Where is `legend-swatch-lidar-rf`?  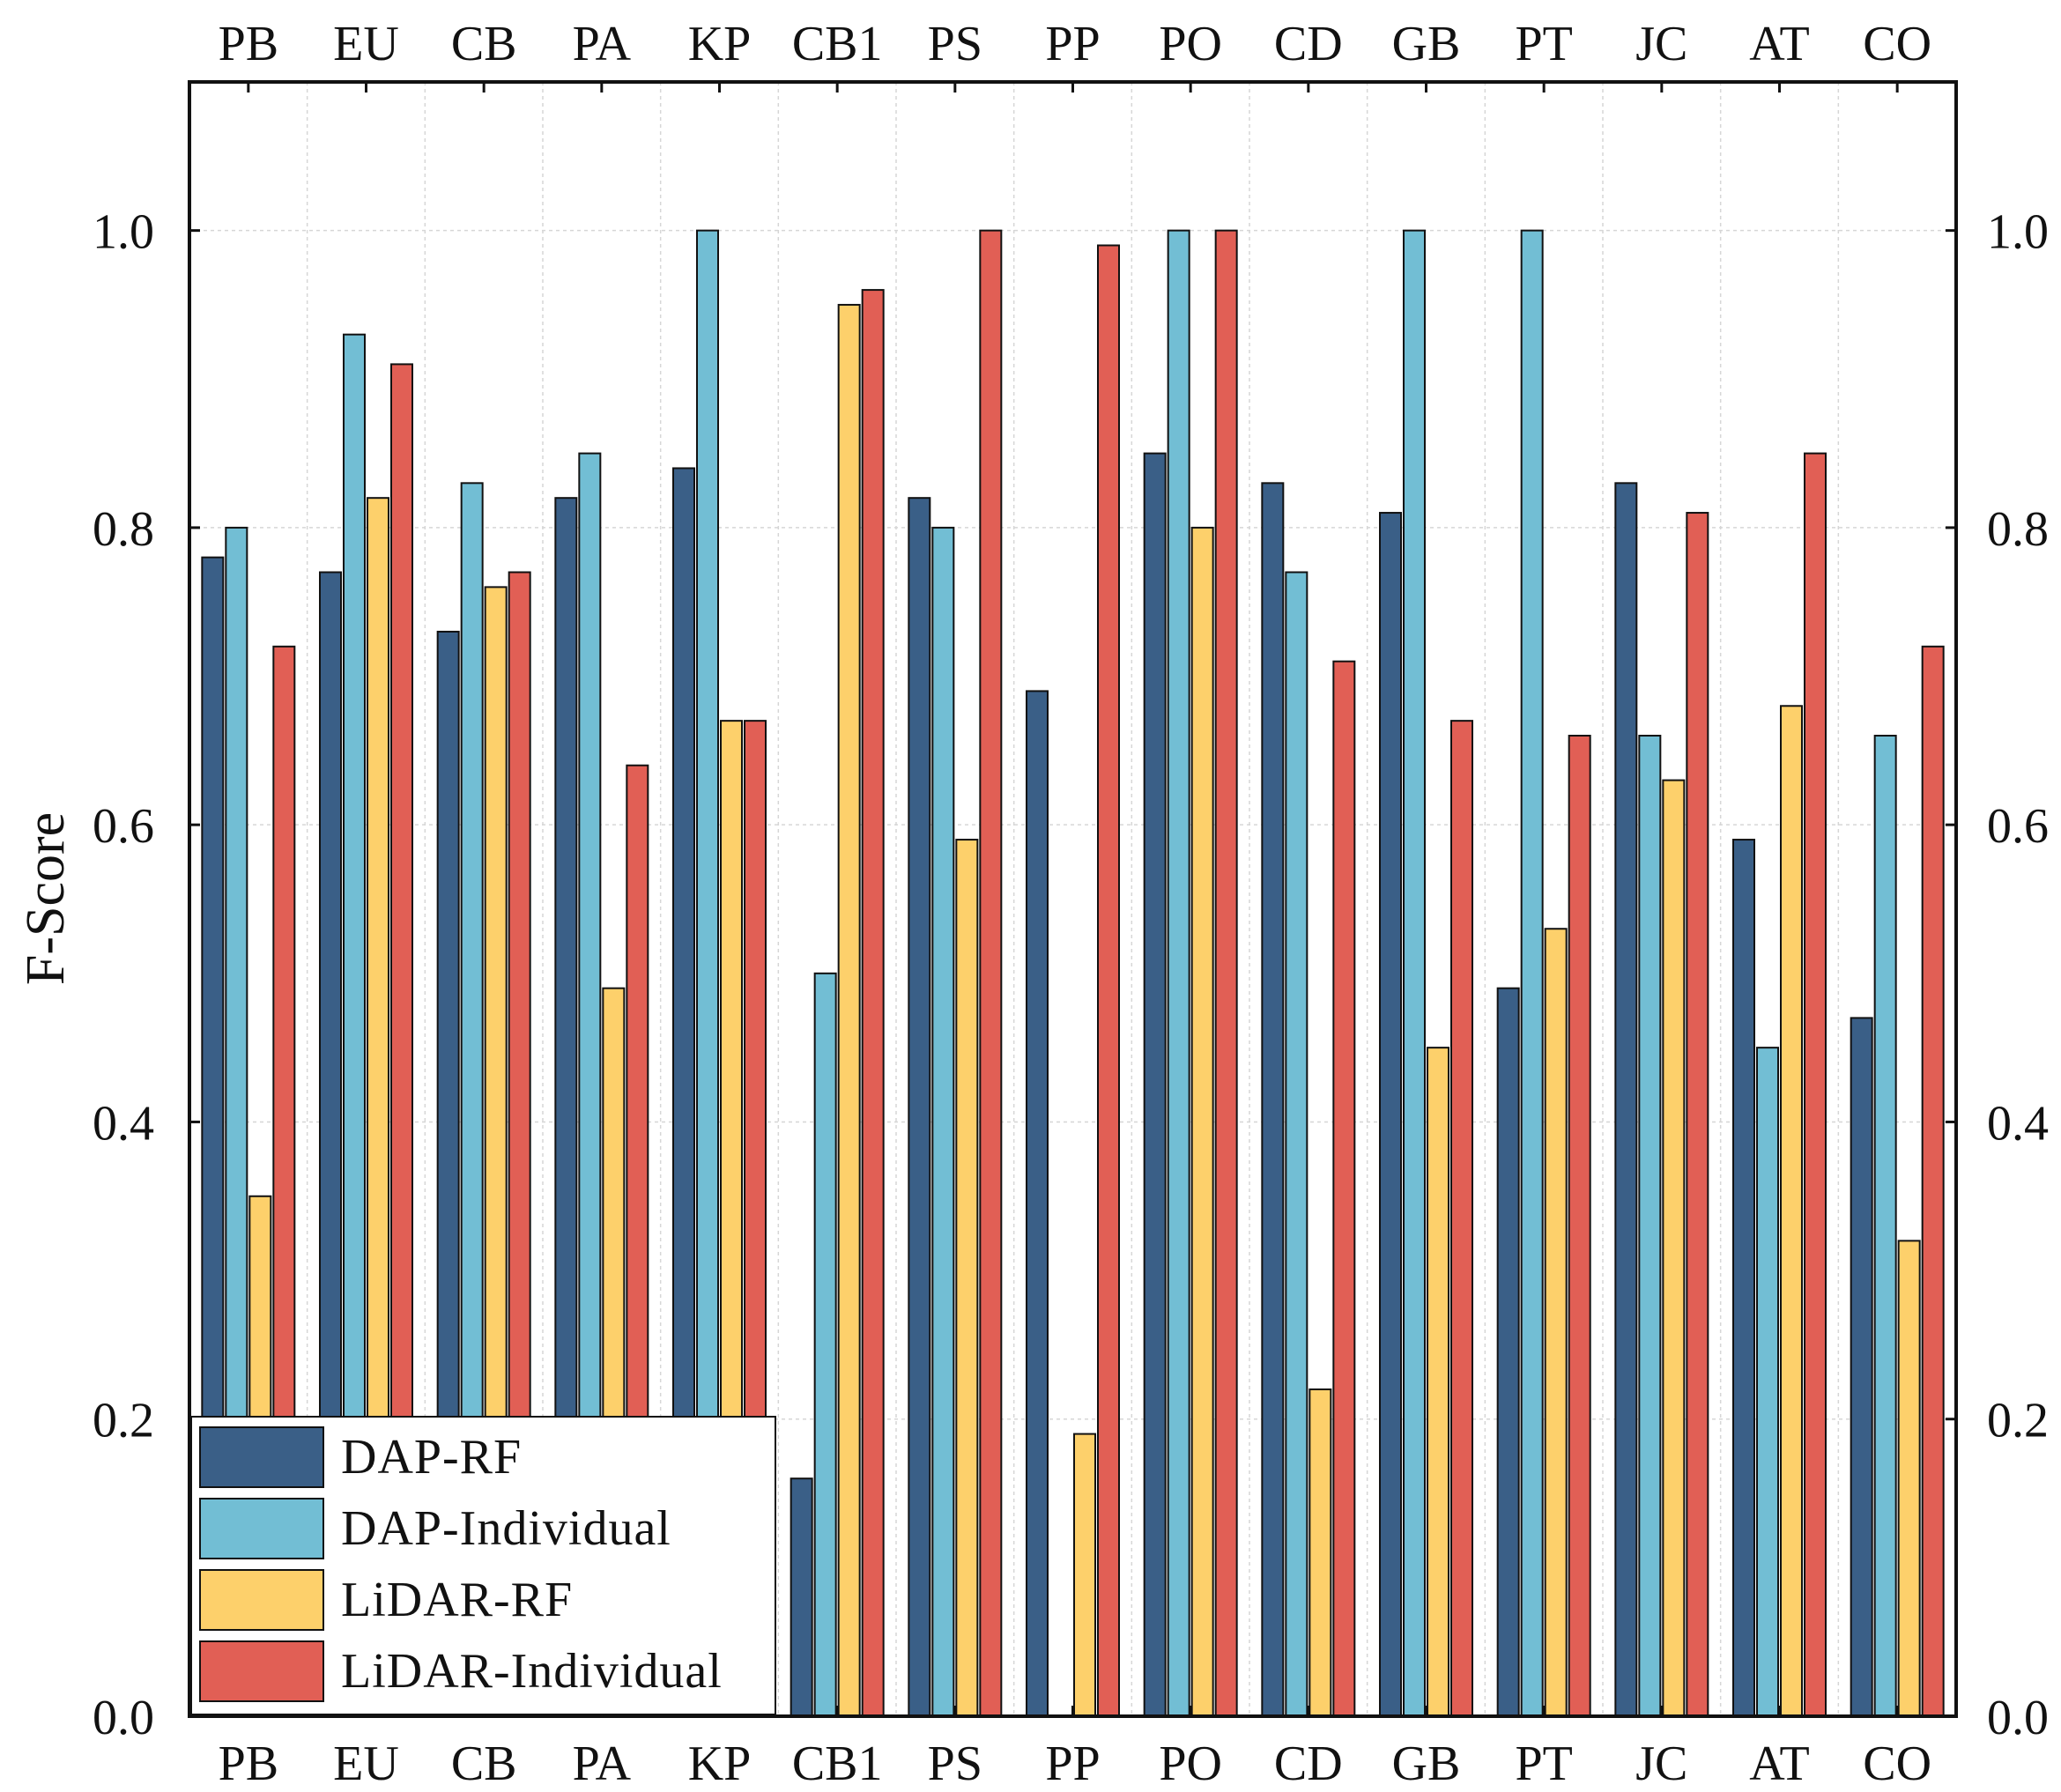
legend-swatch-lidar-rf is located at coordinates (261, 1600).